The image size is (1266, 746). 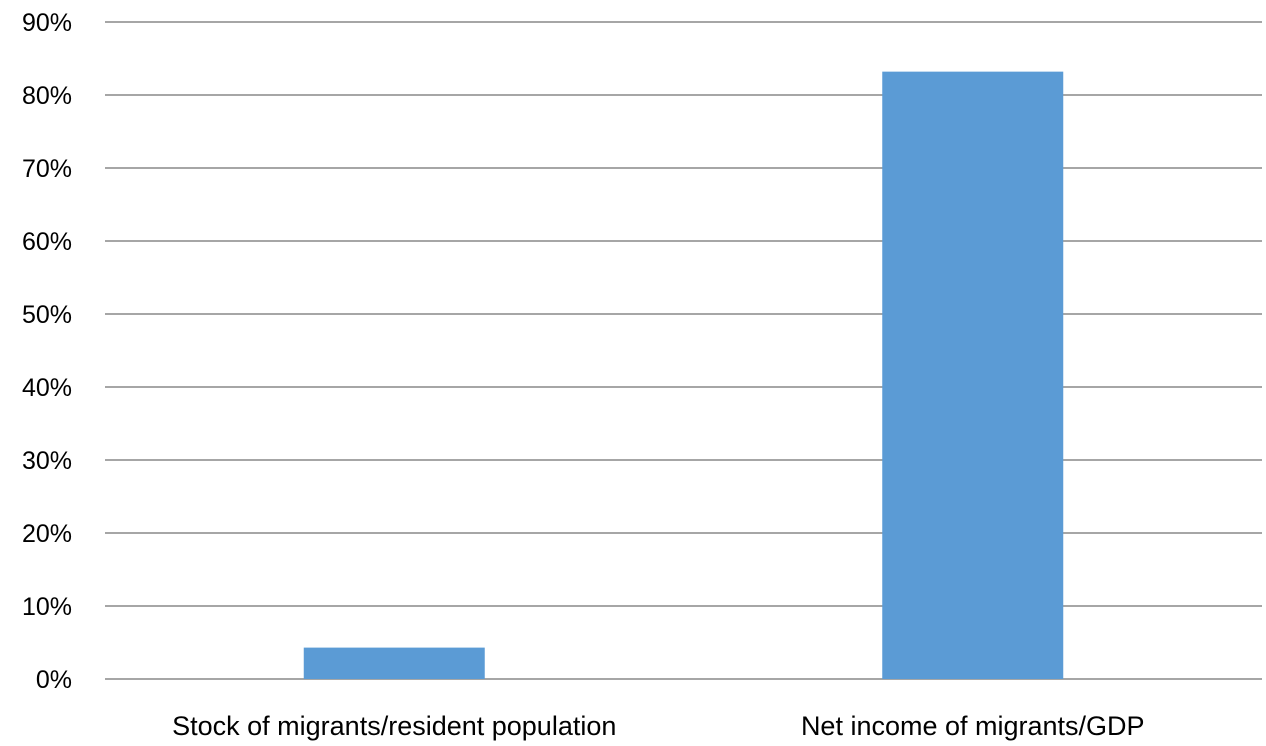 I want to click on y-tick-label: 0%, so click(x=54, y=680).